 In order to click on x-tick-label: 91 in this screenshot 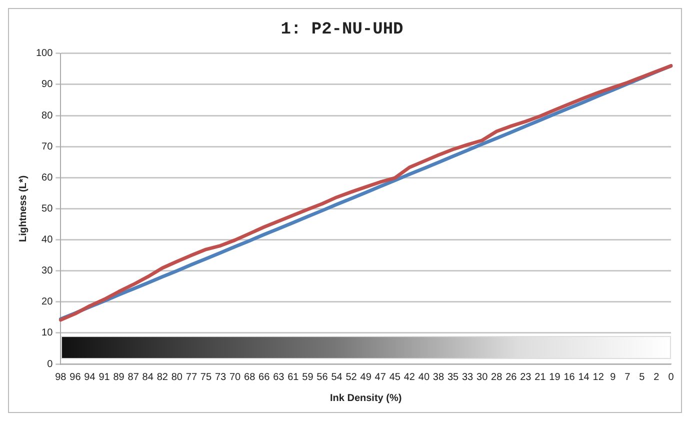, I will do `click(104, 377)`.